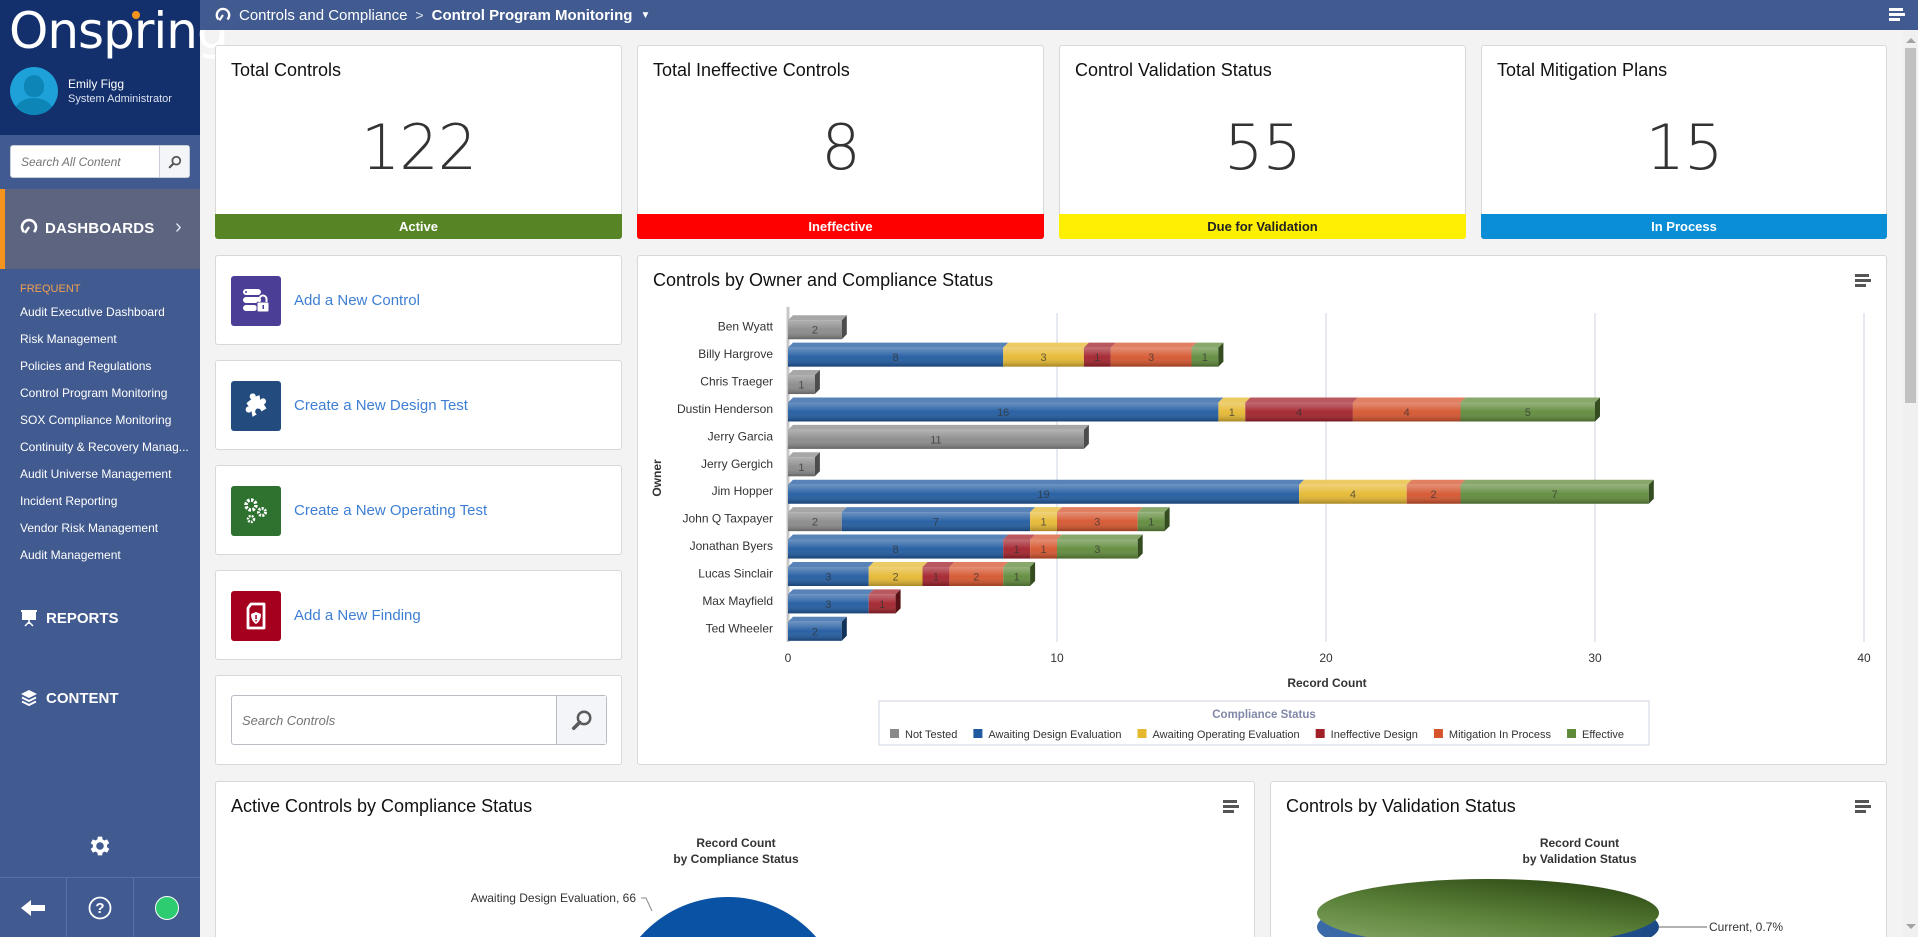 Image resolution: width=1918 pixels, height=937 pixels. What do you see at coordinates (1366, 735) in the screenshot?
I see `legend-item: Ineffective Design` at bounding box center [1366, 735].